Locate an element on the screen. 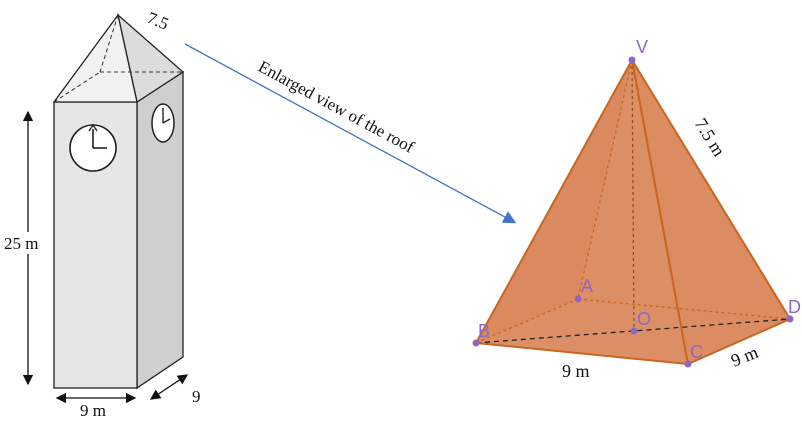 The width and height of the screenshot is (802, 423). roof-front-face is located at coordinates (95, 58).